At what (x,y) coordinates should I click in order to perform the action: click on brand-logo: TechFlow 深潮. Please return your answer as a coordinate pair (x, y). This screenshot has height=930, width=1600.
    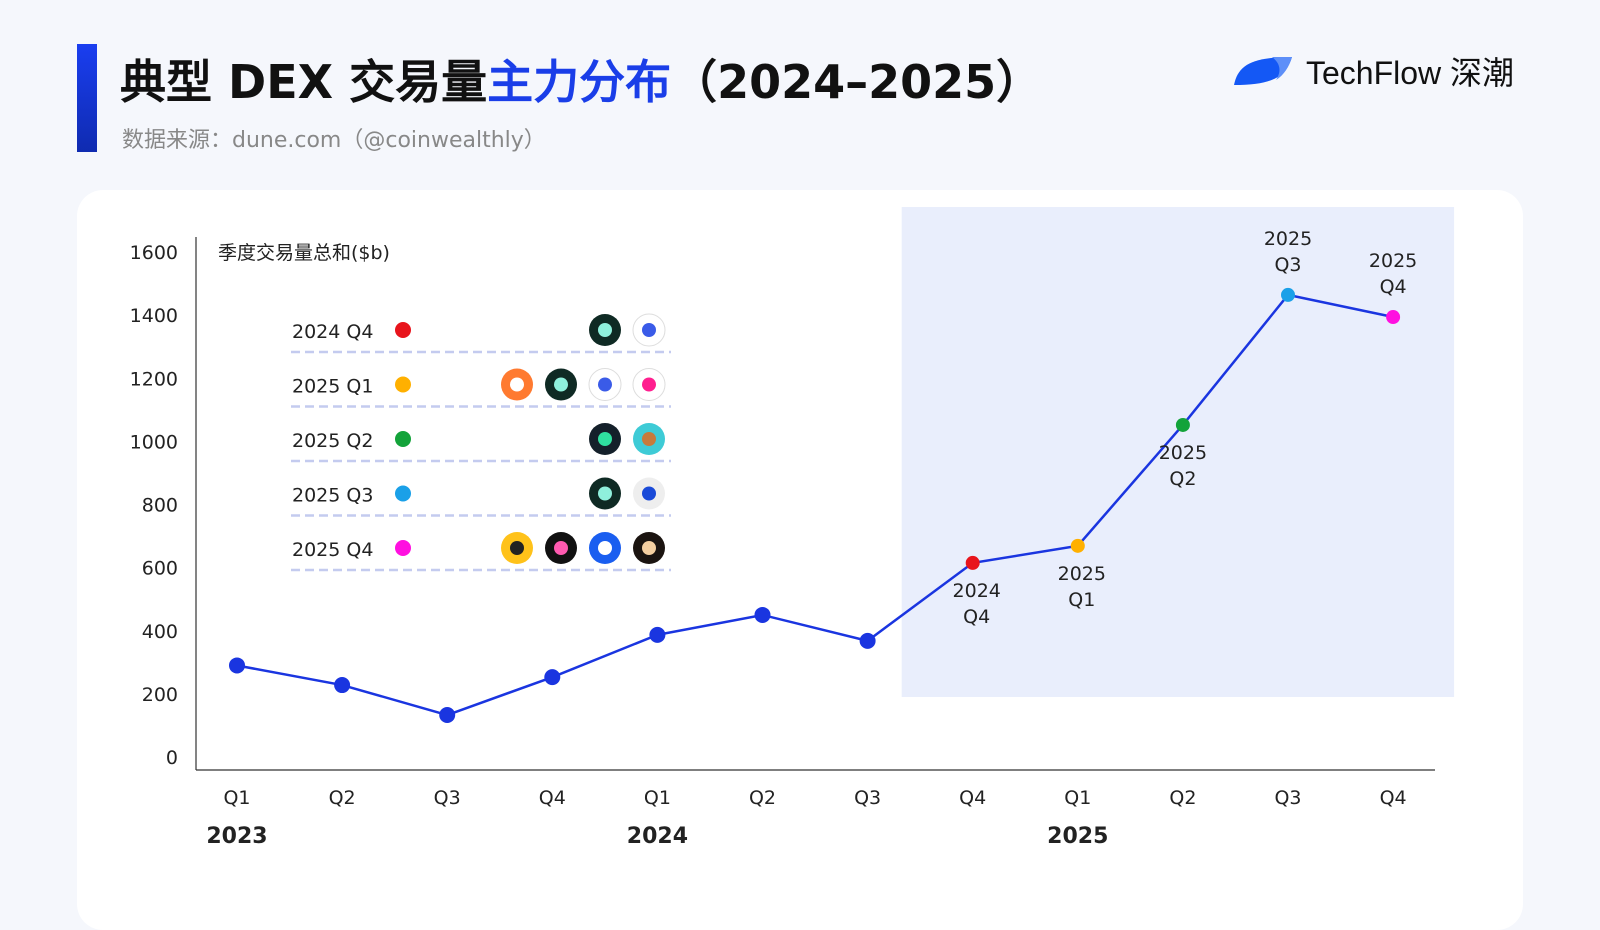
    Looking at the image, I should click on (1373, 71).